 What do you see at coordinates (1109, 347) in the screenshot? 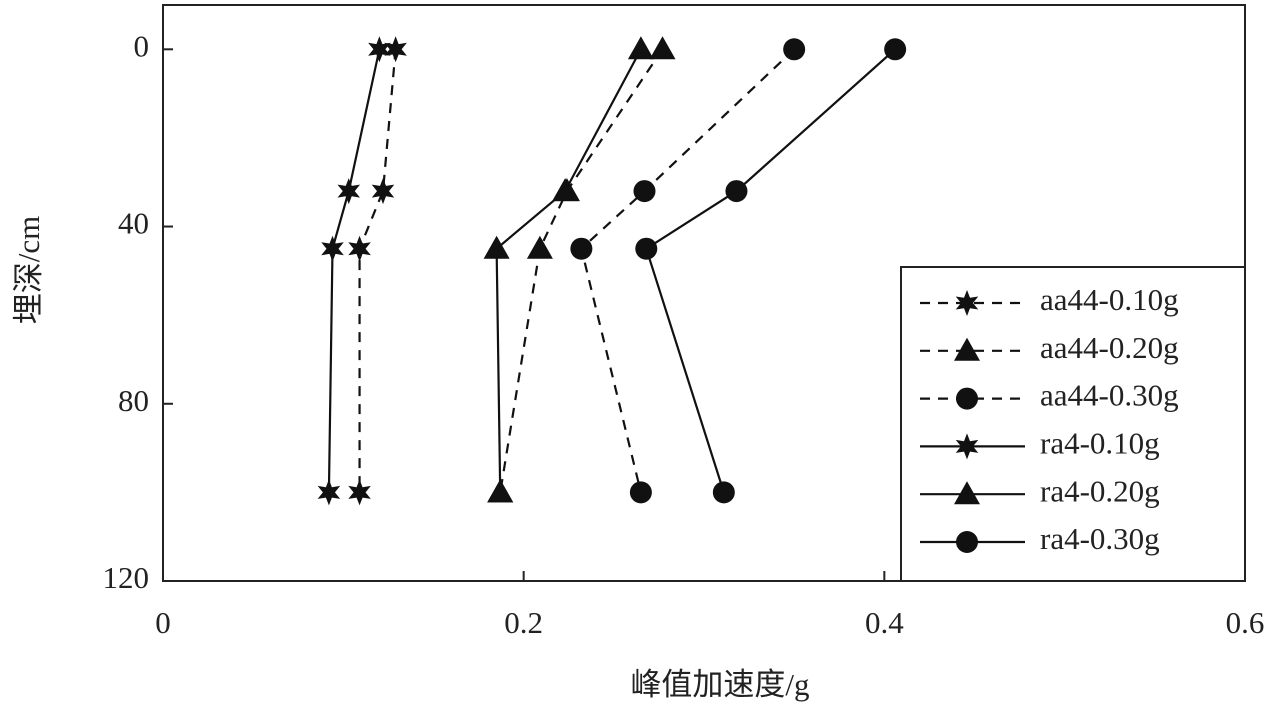
I see `legend-label: aa44-0.20g` at bounding box center [1109, 347].